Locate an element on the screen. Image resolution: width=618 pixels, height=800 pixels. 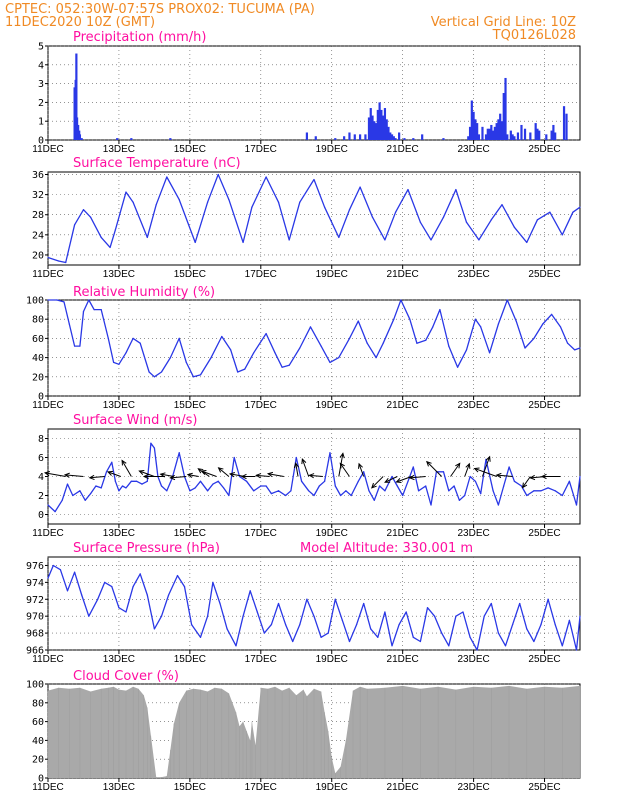
y-tick-label: 20 is located at coordinates (38, 377).